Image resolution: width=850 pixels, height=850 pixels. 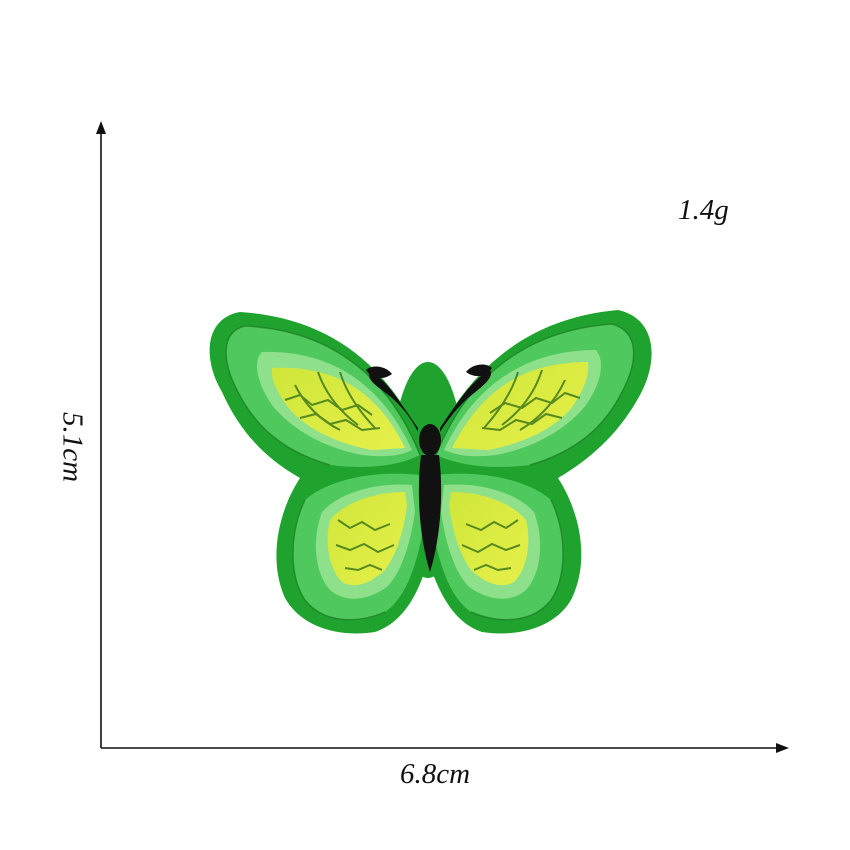 I want to click on up-arrow-icon, so click(x=101, y=127).